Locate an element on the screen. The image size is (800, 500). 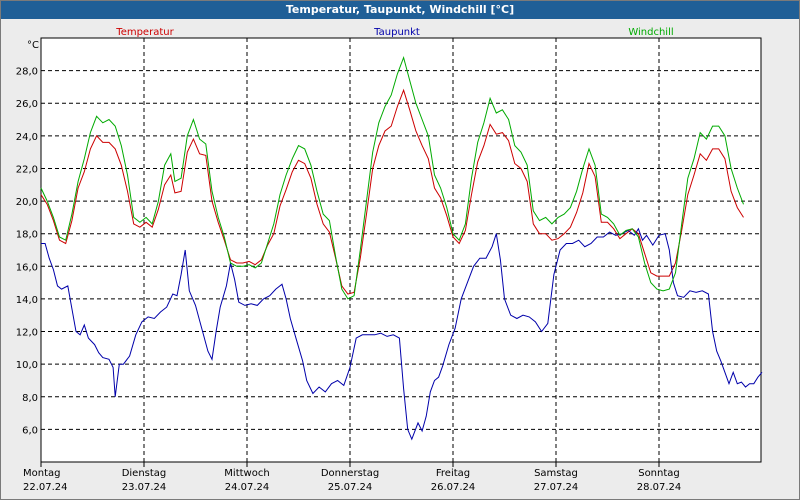
x-date-label: 25.07.24 is located at coordinates (350, 487).